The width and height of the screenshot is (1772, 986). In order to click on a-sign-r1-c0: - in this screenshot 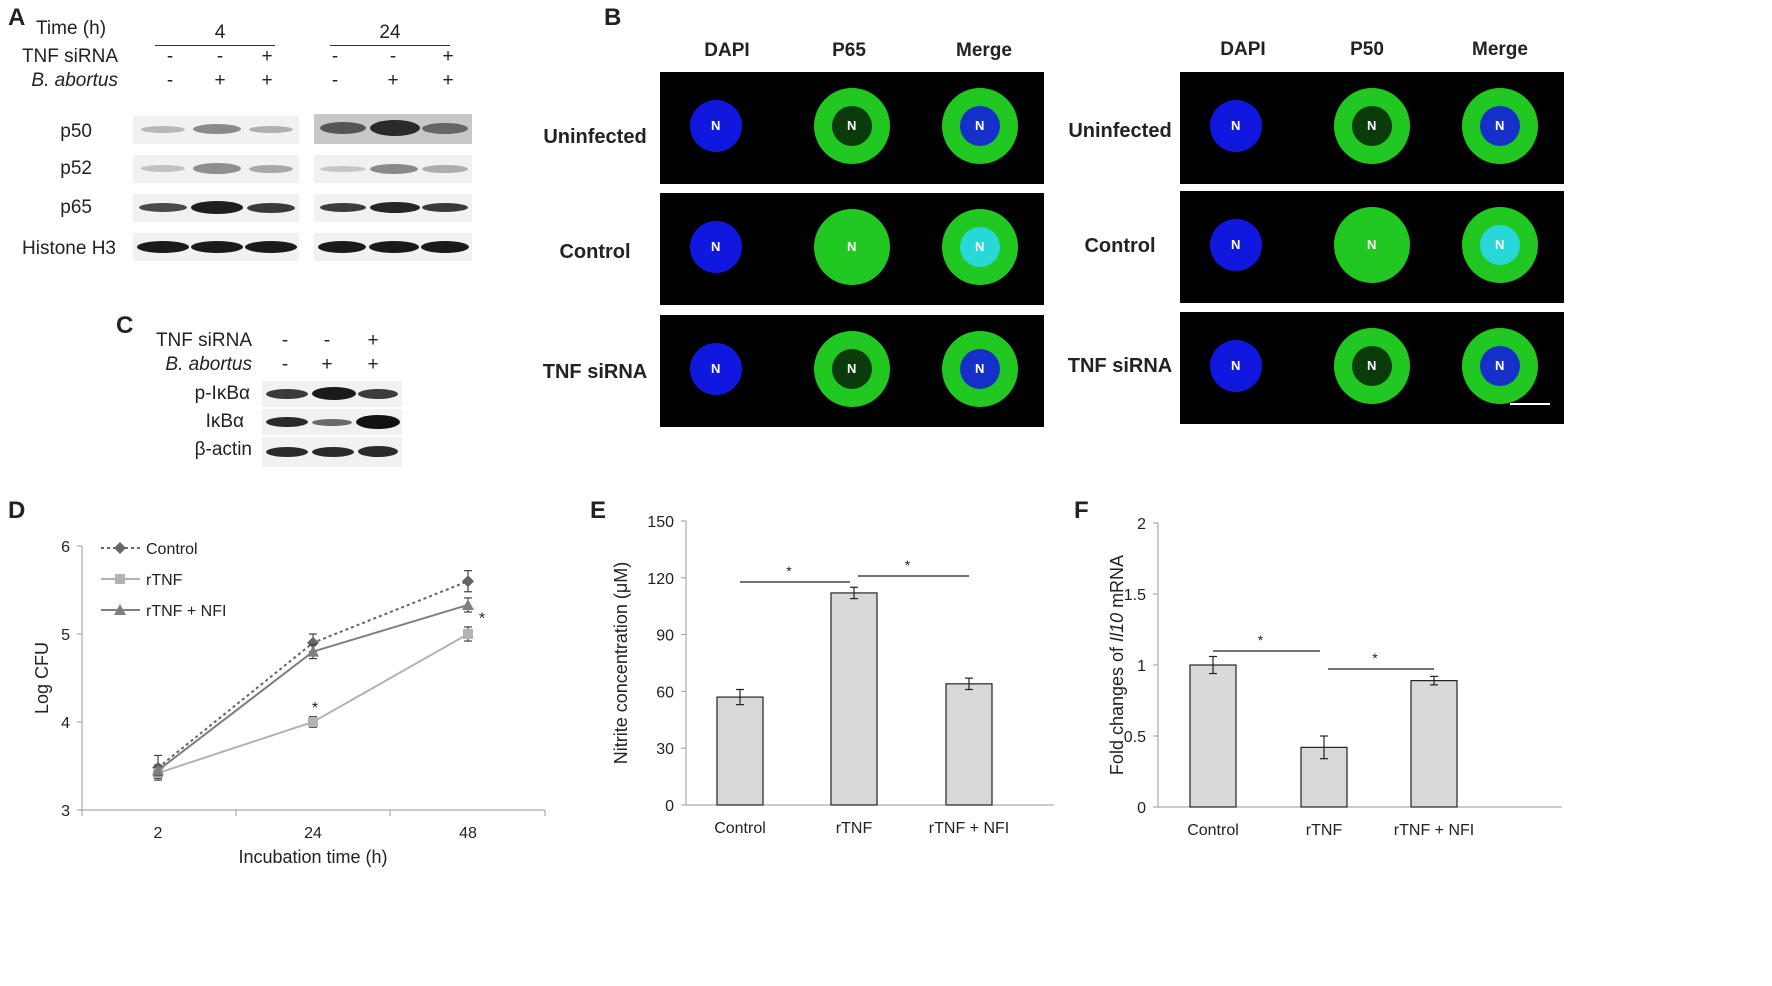, I will do `click(170, 80)`.